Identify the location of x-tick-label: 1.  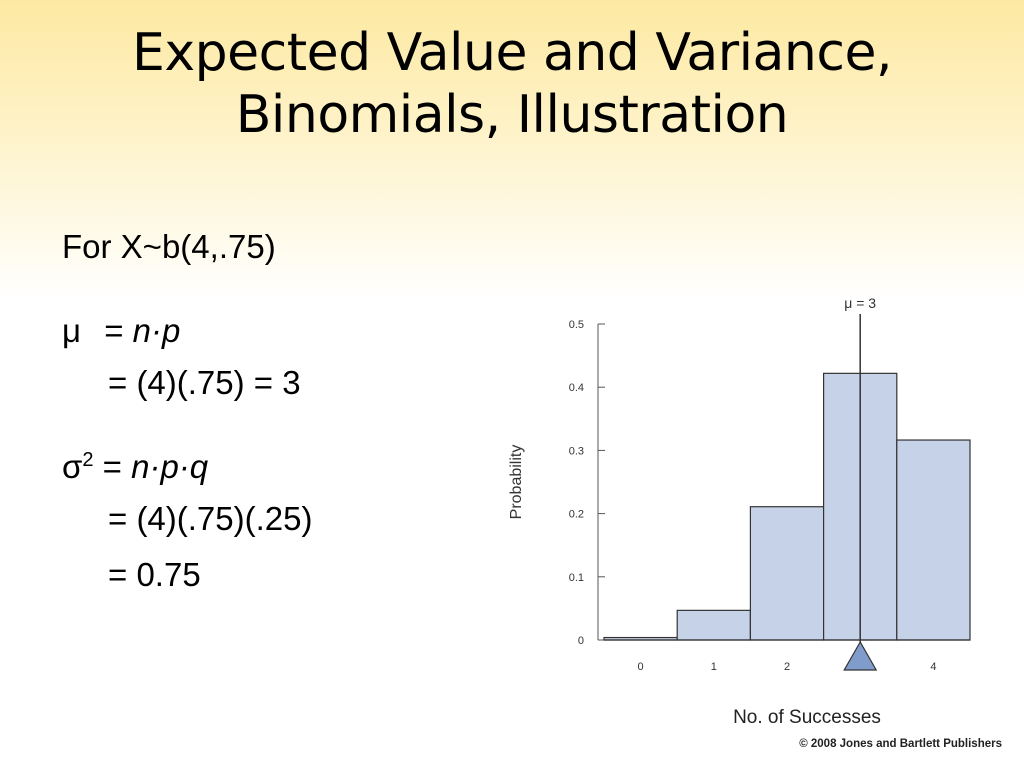
(714, 667).